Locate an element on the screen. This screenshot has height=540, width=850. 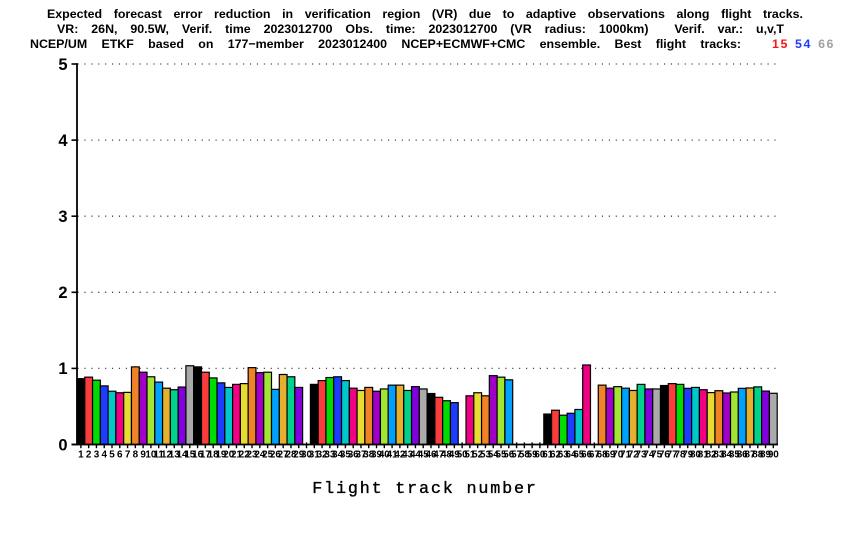
svg-text: 47 is located at coordinates (438, 455).